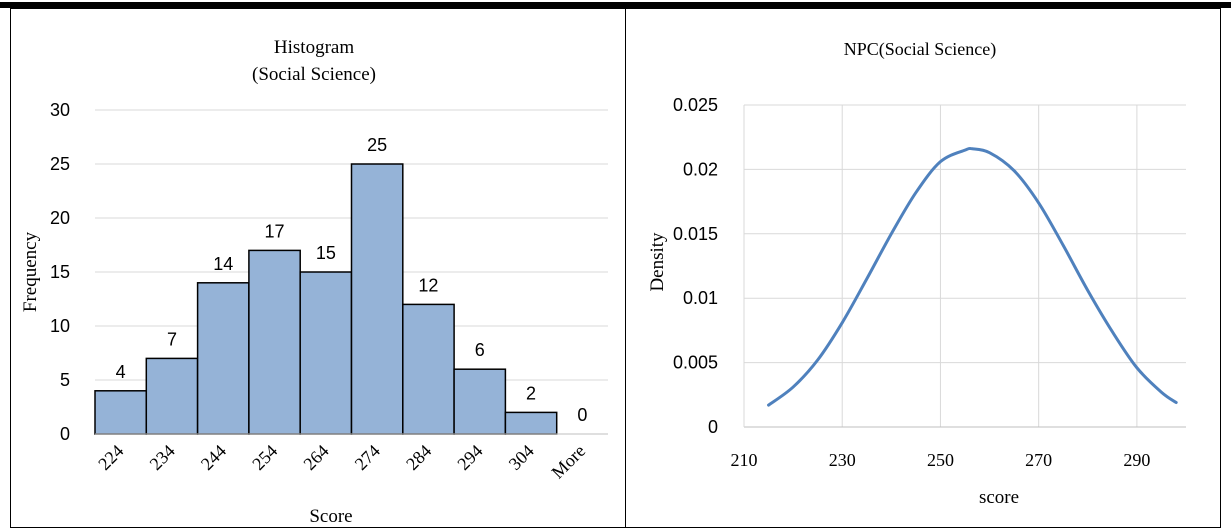 This screenshot has height=528, width=1231. Describe the element at coordinates (1136, 460) in the screenshot. I see `density-xtick-label: 290` at that location.